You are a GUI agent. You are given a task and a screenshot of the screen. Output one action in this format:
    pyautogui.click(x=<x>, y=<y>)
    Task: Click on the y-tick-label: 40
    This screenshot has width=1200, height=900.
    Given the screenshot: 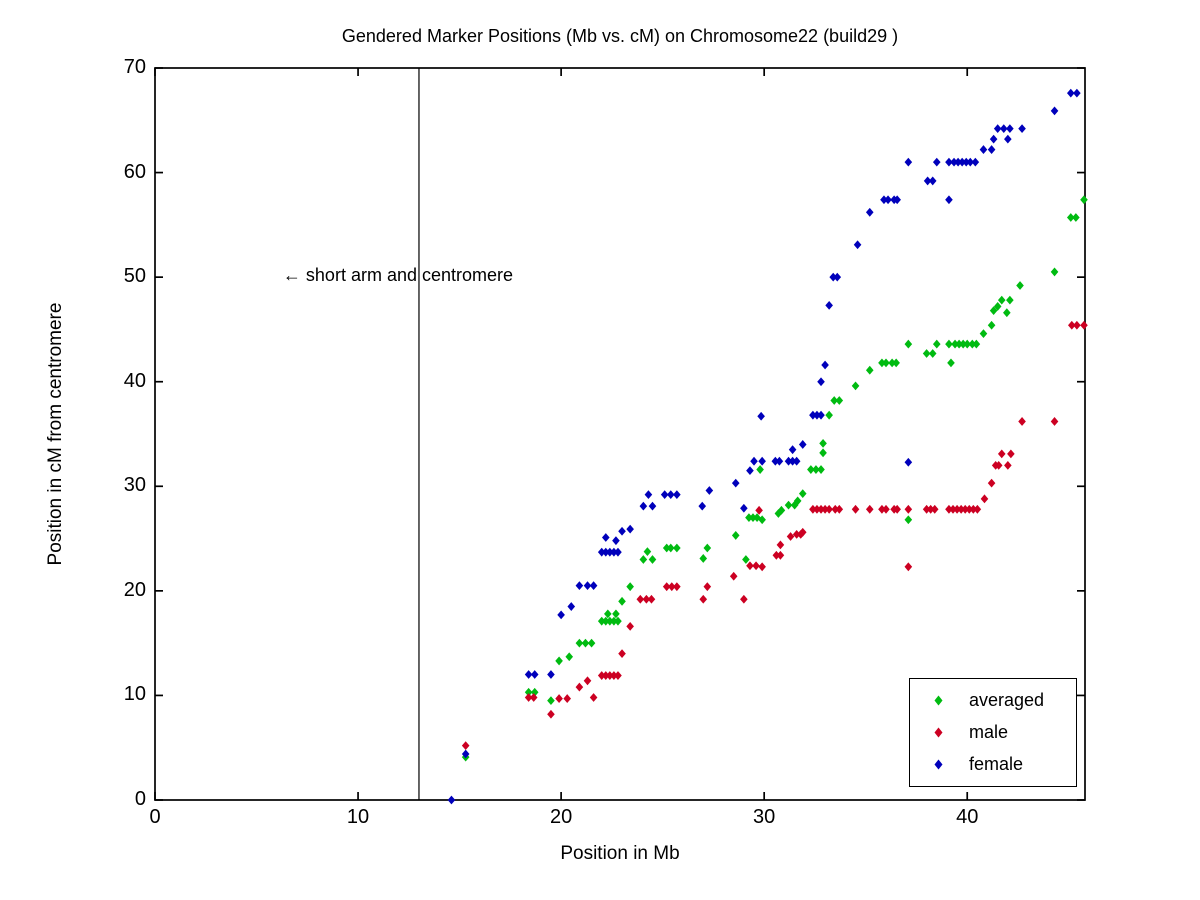 What is the action you would take?
    pyautogui.click(x=134, y=380)
    